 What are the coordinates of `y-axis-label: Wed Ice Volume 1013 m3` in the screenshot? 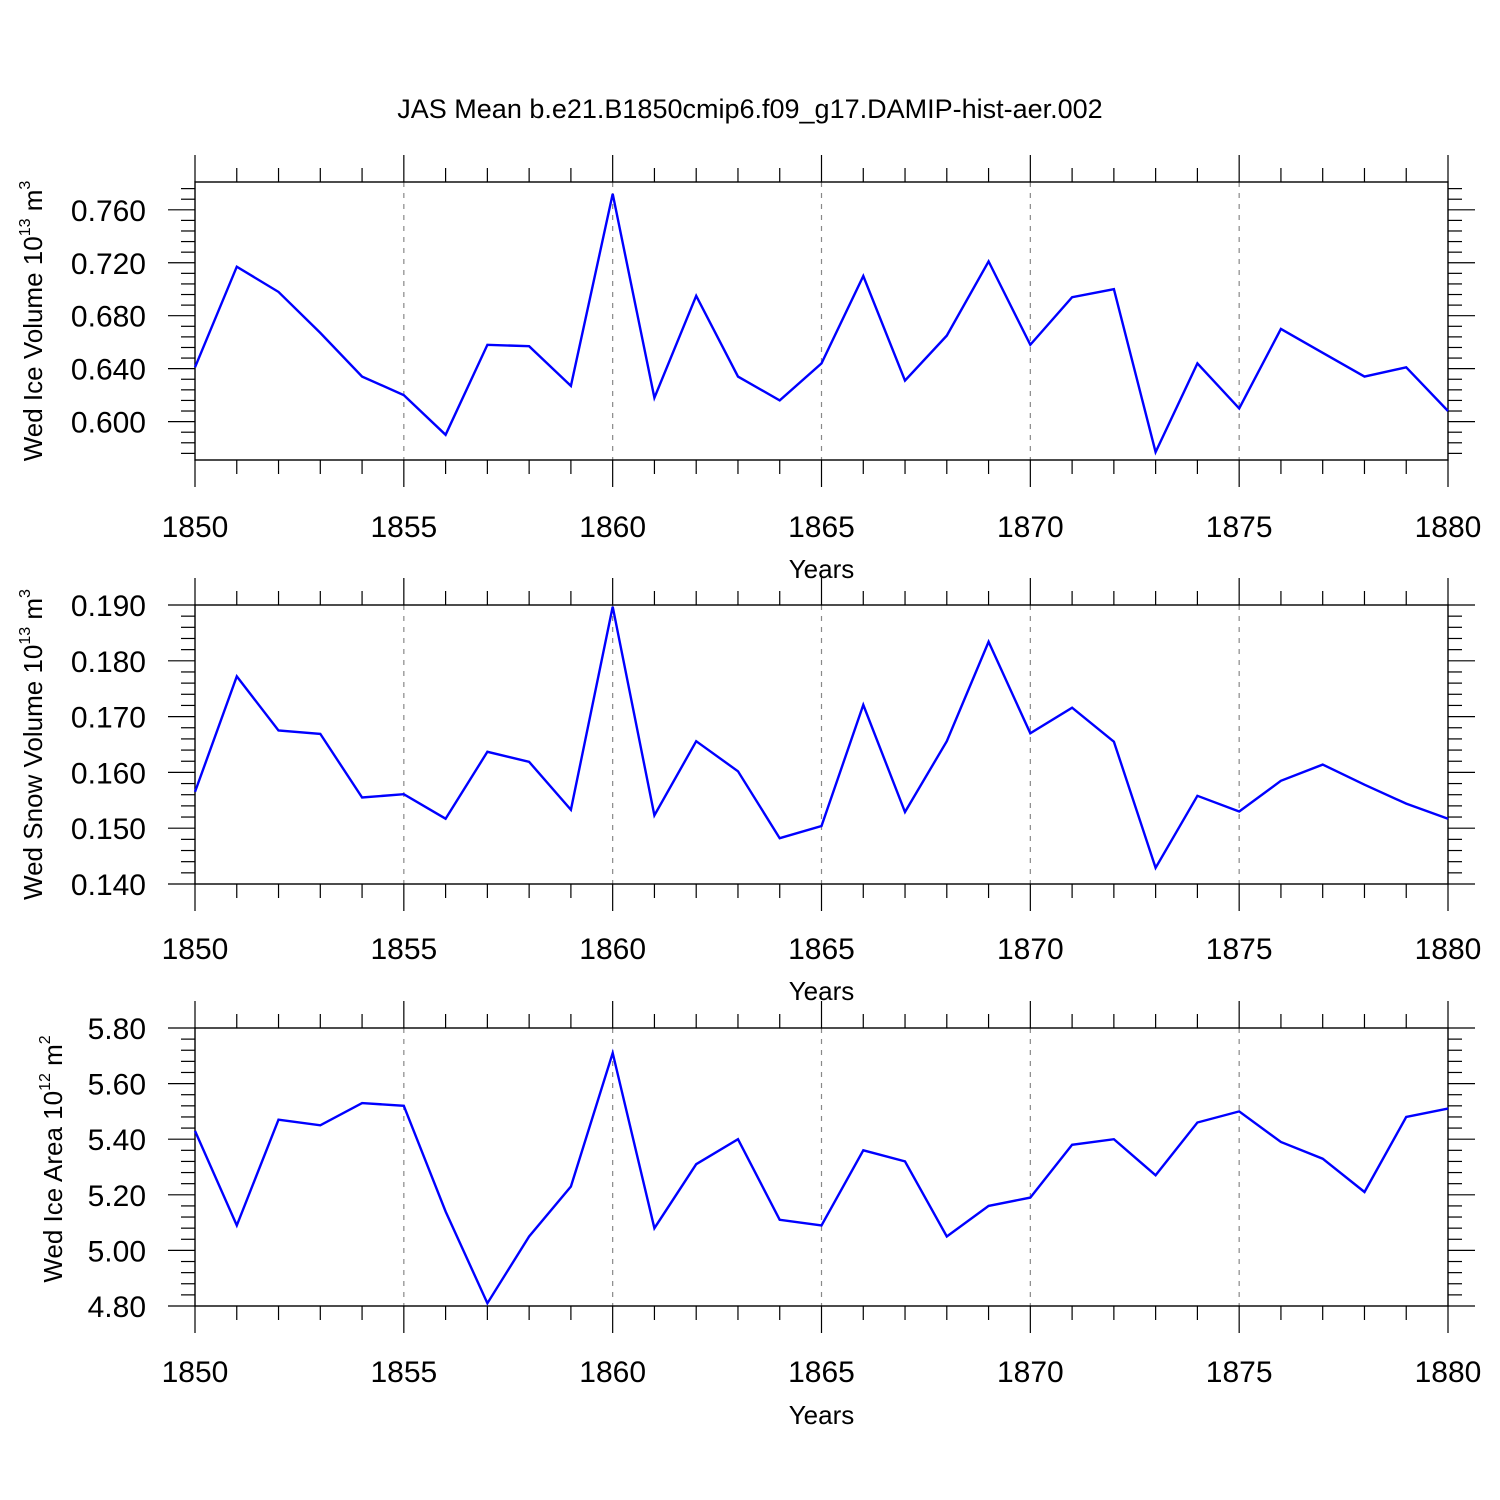 It's located at (32, 321).